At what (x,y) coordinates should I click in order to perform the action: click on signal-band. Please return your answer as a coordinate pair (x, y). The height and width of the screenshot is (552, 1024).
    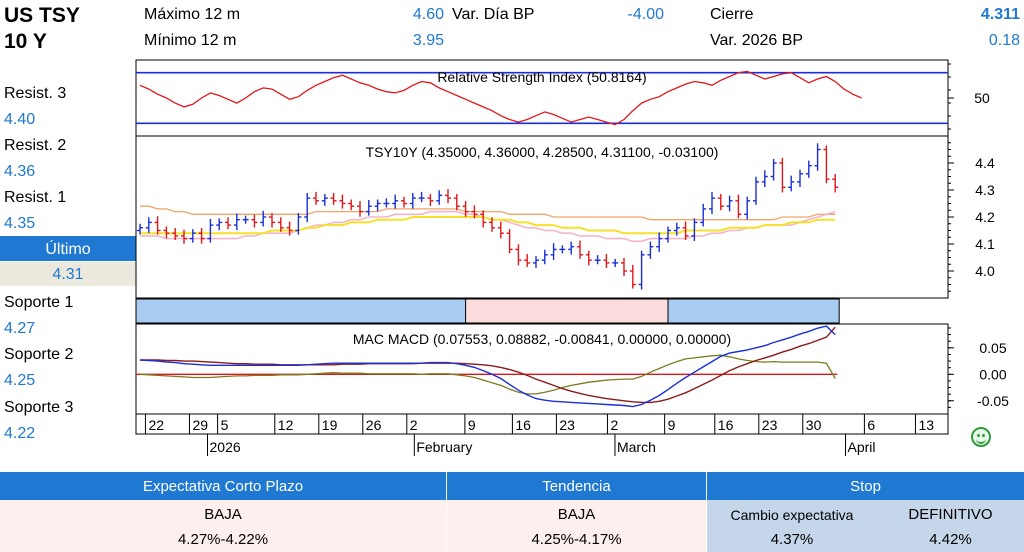
    Looking at the image, I should click on (487, 311).